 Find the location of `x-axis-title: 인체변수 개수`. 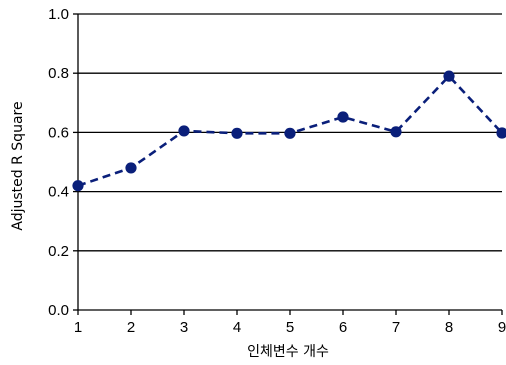

x-axis-title: 인체변수 개수 is located at coordinates (288, 352).